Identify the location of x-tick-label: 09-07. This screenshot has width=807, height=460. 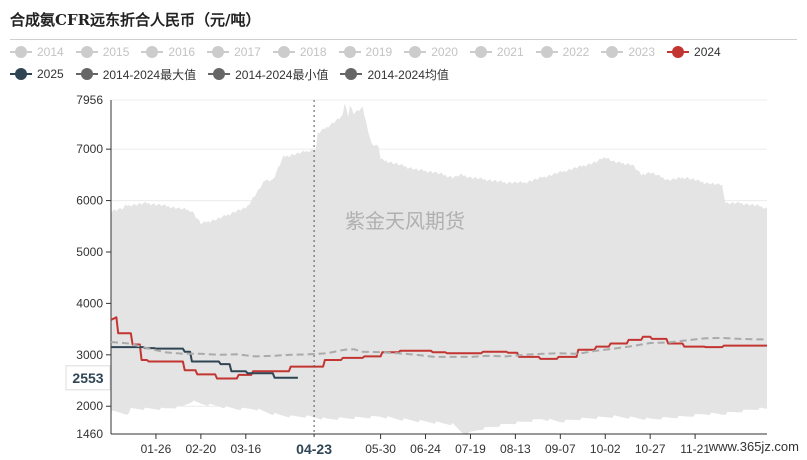
(560, 449).